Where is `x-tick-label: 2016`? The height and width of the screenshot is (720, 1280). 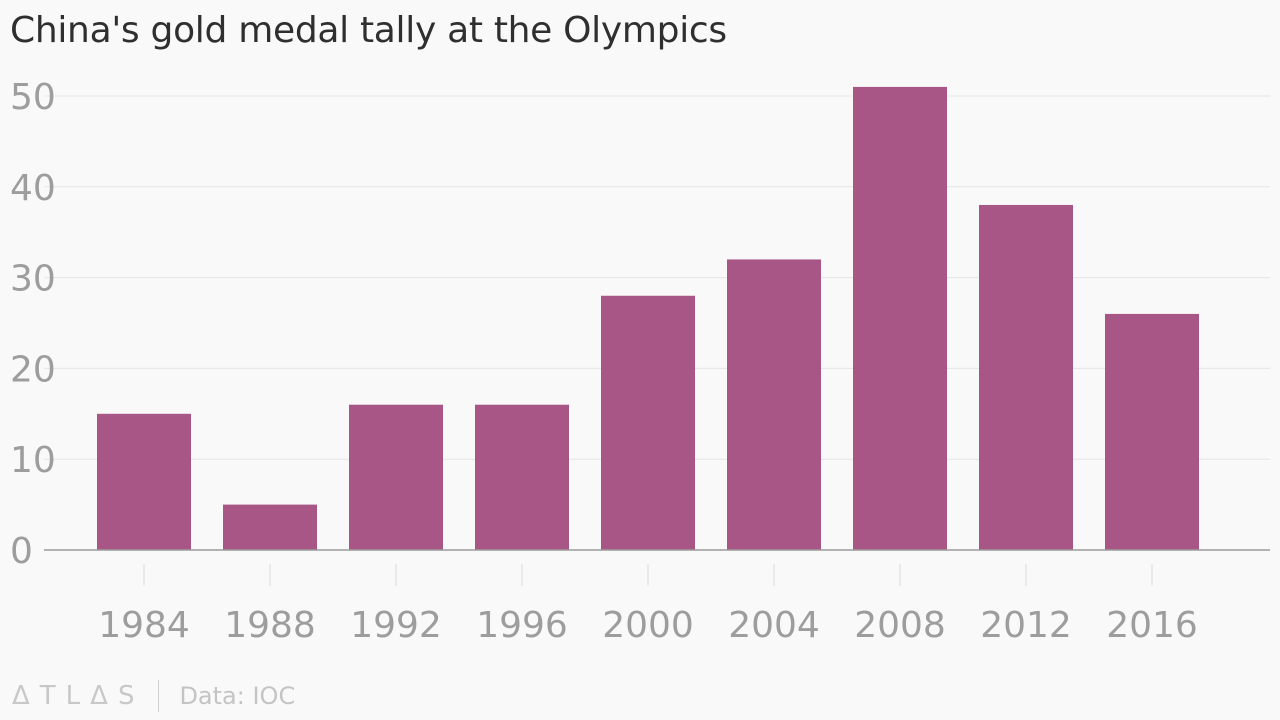 x-tick-label: 2016 is located at coordinates (1152, 625).